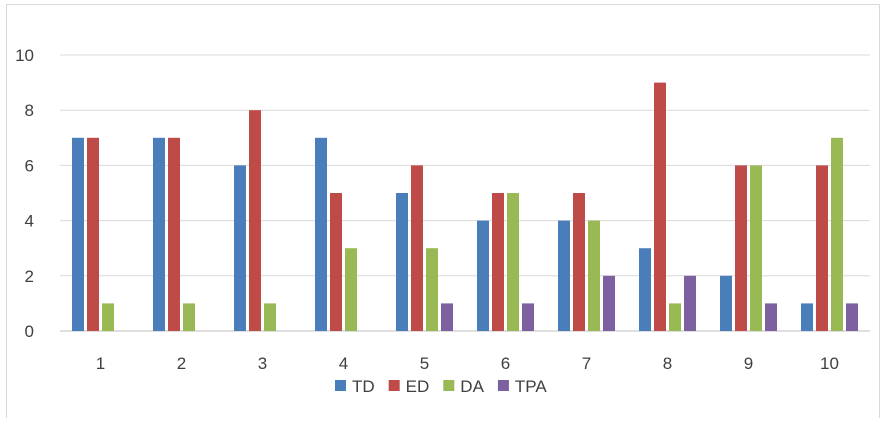 This screenshot has height=422, width=886. What do you see at coordinates (29, 331) in the screenshot?
I see `y-tick-label: 0` at bounding box center [29, 331].